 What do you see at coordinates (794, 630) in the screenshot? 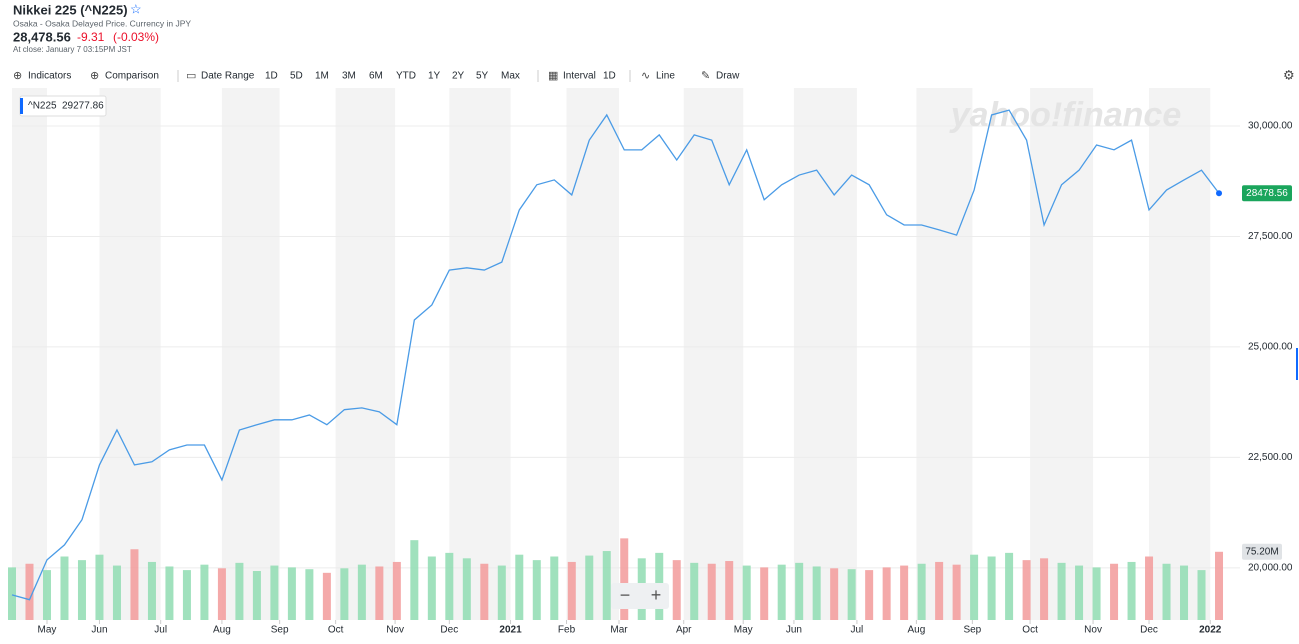
I see `x-tick-label: Jun` at bounding box center [794, 630].